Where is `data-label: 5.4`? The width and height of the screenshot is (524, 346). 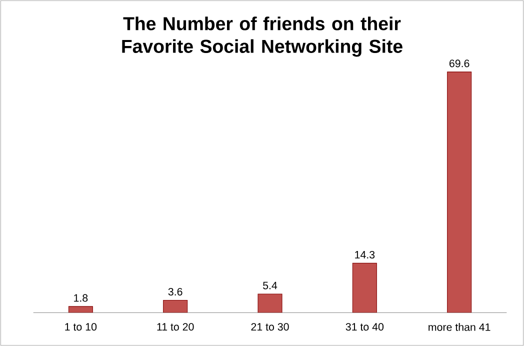 data-label: 5.4 is located at coordinates (270, 286).